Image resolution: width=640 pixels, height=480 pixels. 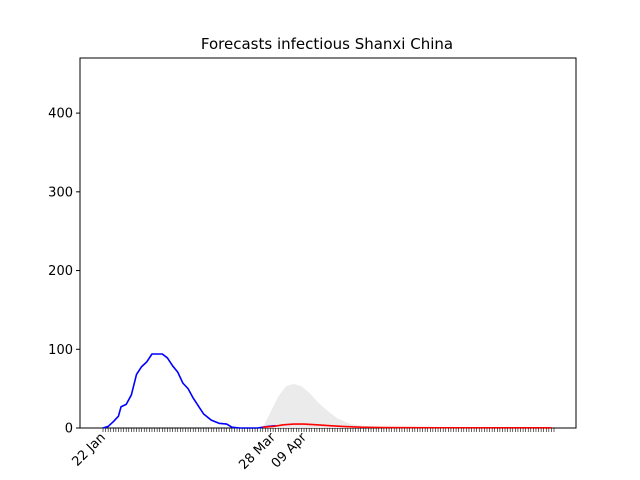 What do you see at coordinates (60, 271) in the screenshot?
I see `y-tick-label: 200` at bounding box center [60, 271].